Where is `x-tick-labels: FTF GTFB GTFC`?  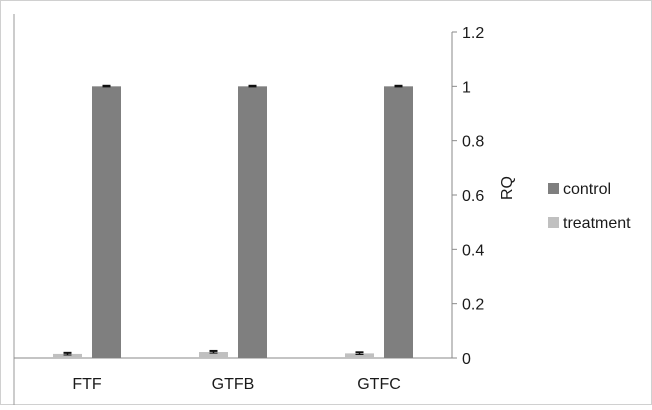 x-tick-labels: FTF GTFB GTFC is located at coordinates (236, 384).